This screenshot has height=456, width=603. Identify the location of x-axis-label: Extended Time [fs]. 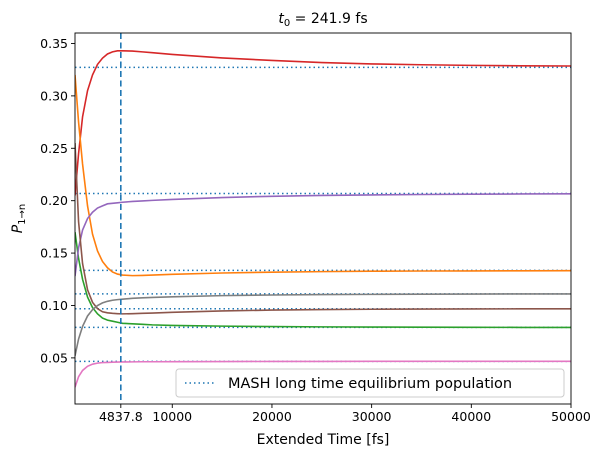
(323, 440).